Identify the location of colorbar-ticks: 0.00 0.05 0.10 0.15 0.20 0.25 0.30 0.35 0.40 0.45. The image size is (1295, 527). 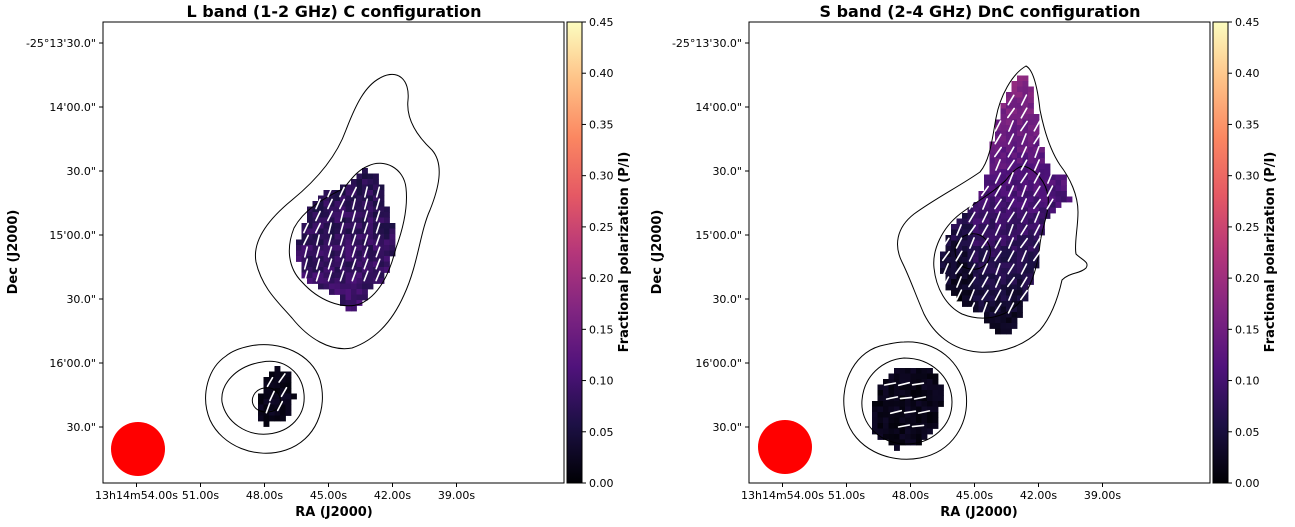
(598, 253).